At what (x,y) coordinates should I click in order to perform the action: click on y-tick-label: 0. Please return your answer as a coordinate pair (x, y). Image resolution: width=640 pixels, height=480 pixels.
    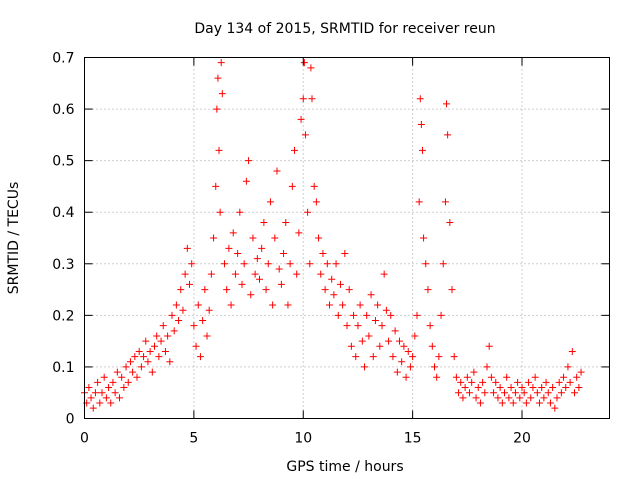
    Looking at the image, I should click on (70, 420).